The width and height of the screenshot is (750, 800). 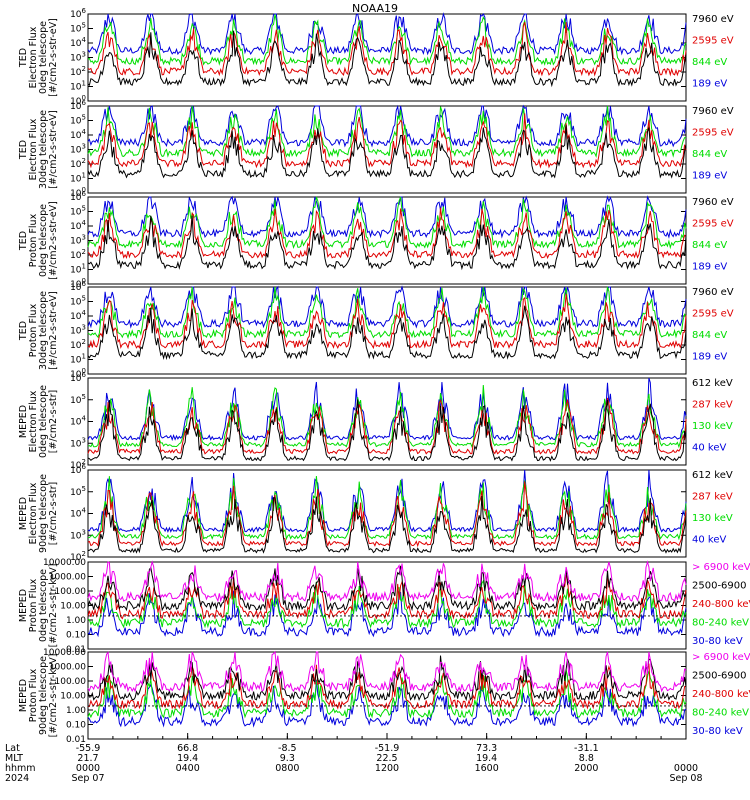 What do you see at coordinates (486, 748) in the screenshot?
I see `x-tick-label: 73.3` at bounding box center [486, 748].